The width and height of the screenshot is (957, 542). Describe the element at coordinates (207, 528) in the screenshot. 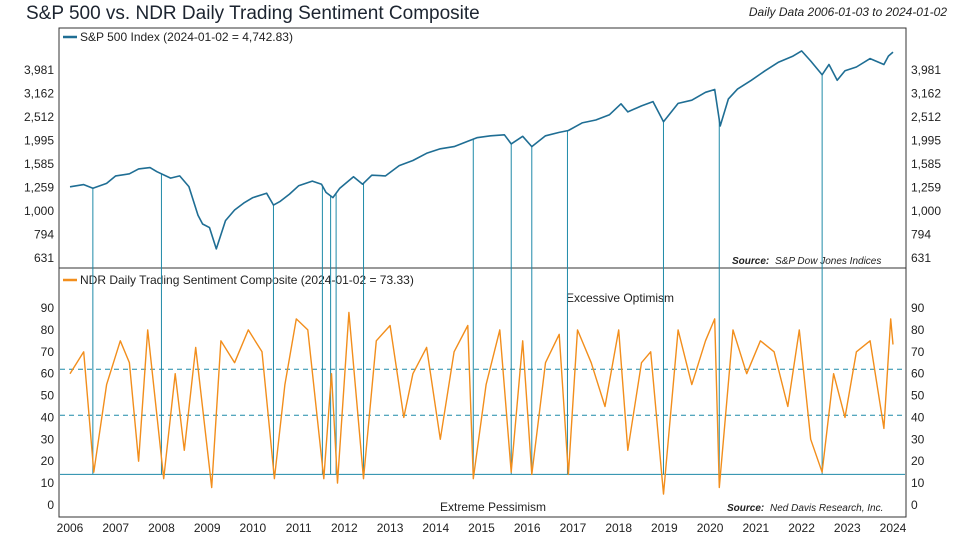

I see `x-tick-label: 2009` at that location.